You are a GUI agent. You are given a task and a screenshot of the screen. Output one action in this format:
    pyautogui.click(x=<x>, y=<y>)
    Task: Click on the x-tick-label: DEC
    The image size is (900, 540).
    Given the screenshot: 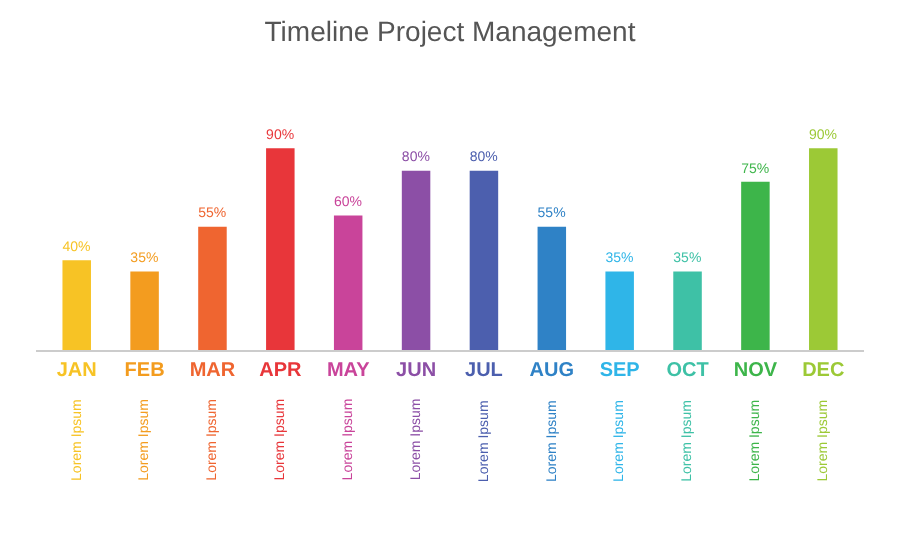 What is the action you would take?
    pyautogui.click(x=823, y=371)
    